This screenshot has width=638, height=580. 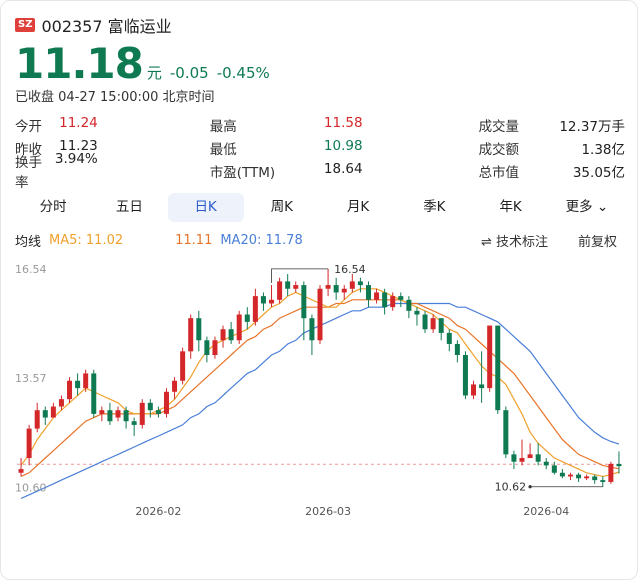 I want to click on tab-intraday: 分时, so click(x=53, y=207).